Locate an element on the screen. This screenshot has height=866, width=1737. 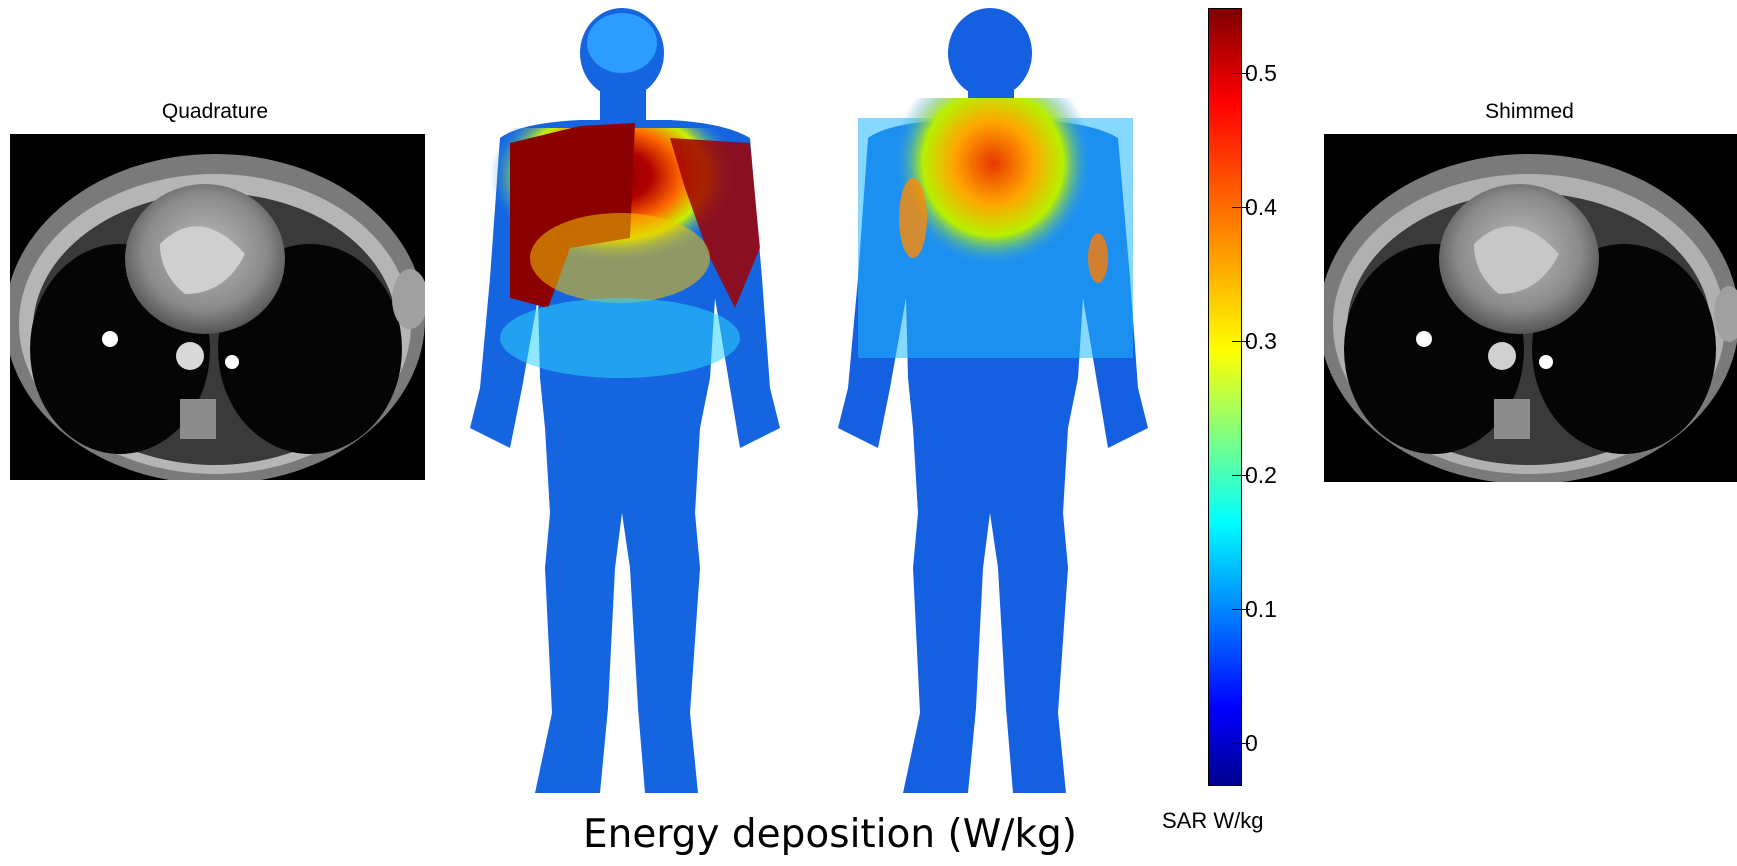
colorbar-tick-label: 0.3 is located at coordinates (1261, 341).